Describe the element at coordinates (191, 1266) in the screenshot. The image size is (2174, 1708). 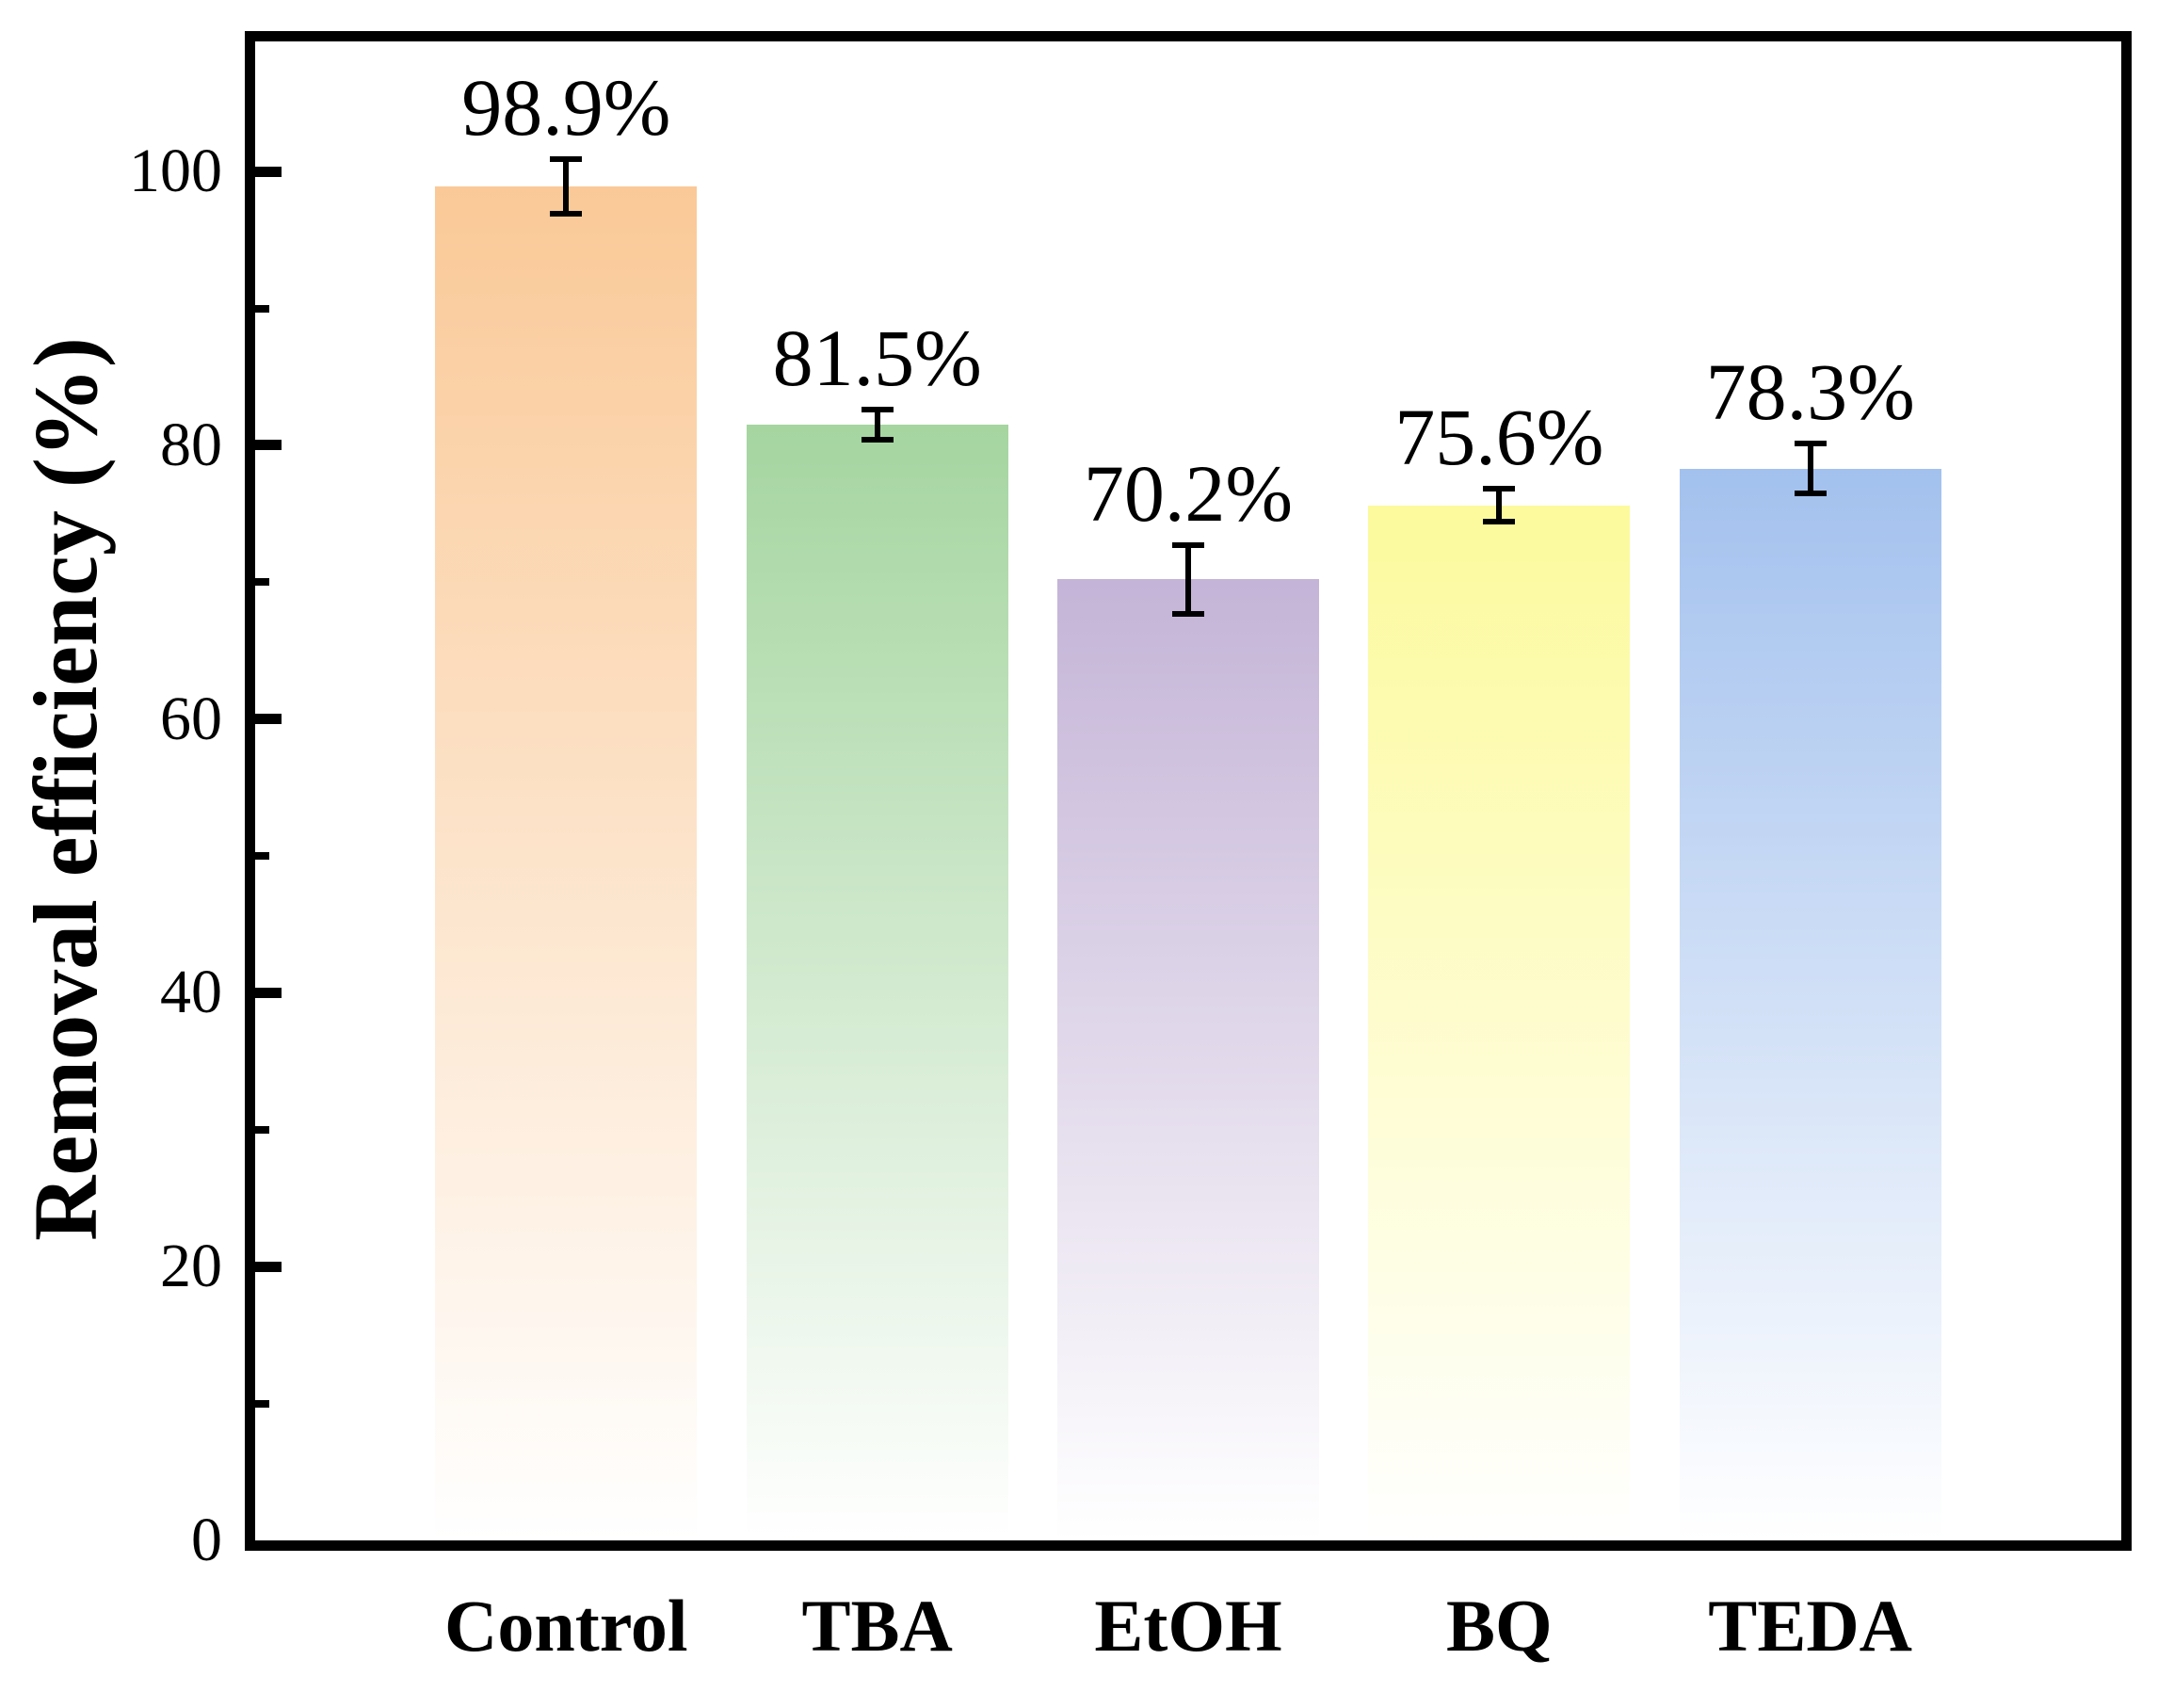
I see `y-tick-label-20: 20` at that location.